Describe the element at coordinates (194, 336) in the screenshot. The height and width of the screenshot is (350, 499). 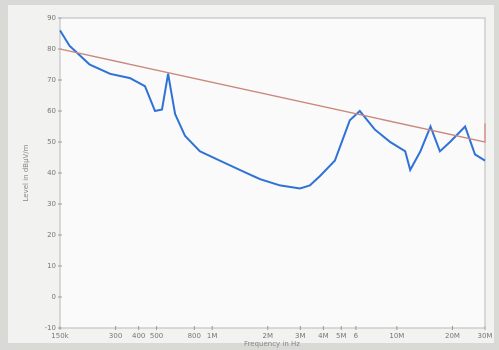
I see `x-tick-label: 800` at that location.